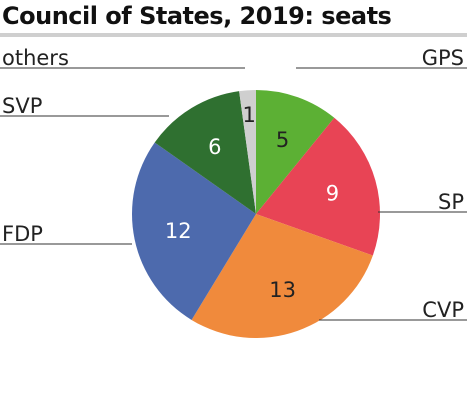  I want to click on pie-slice-sp, so click(318, 186).